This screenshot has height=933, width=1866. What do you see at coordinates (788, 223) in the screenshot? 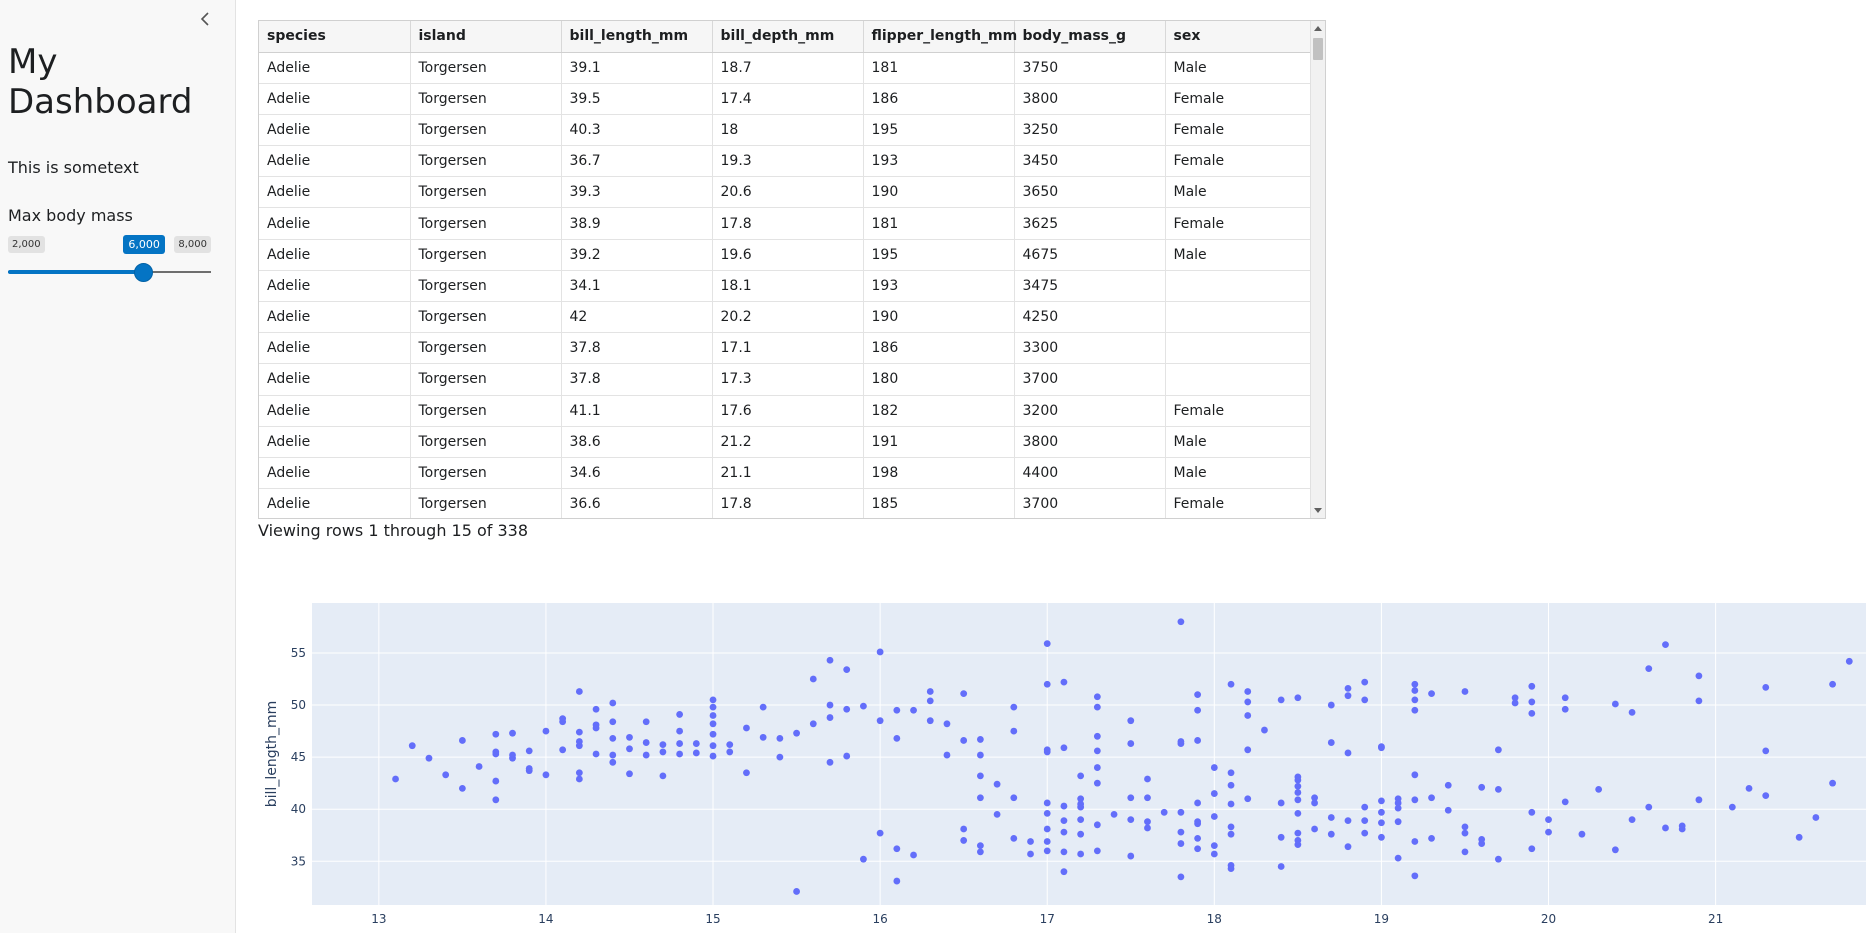
I see `table-cell-bill_depth_mm: 17.8` at bounding box center [788, 223].